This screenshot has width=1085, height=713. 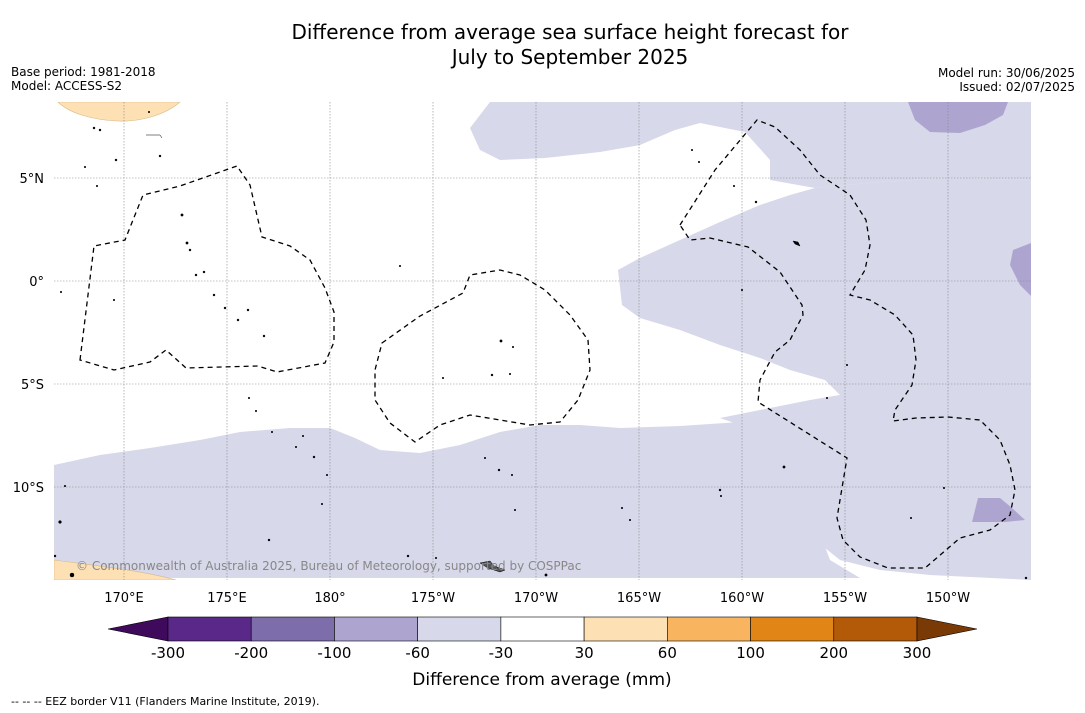 What do you see at coordinates (742, 598) in the screenshot?
I see `lon-label-160w: 160°W` at bounding box center [742, 598].